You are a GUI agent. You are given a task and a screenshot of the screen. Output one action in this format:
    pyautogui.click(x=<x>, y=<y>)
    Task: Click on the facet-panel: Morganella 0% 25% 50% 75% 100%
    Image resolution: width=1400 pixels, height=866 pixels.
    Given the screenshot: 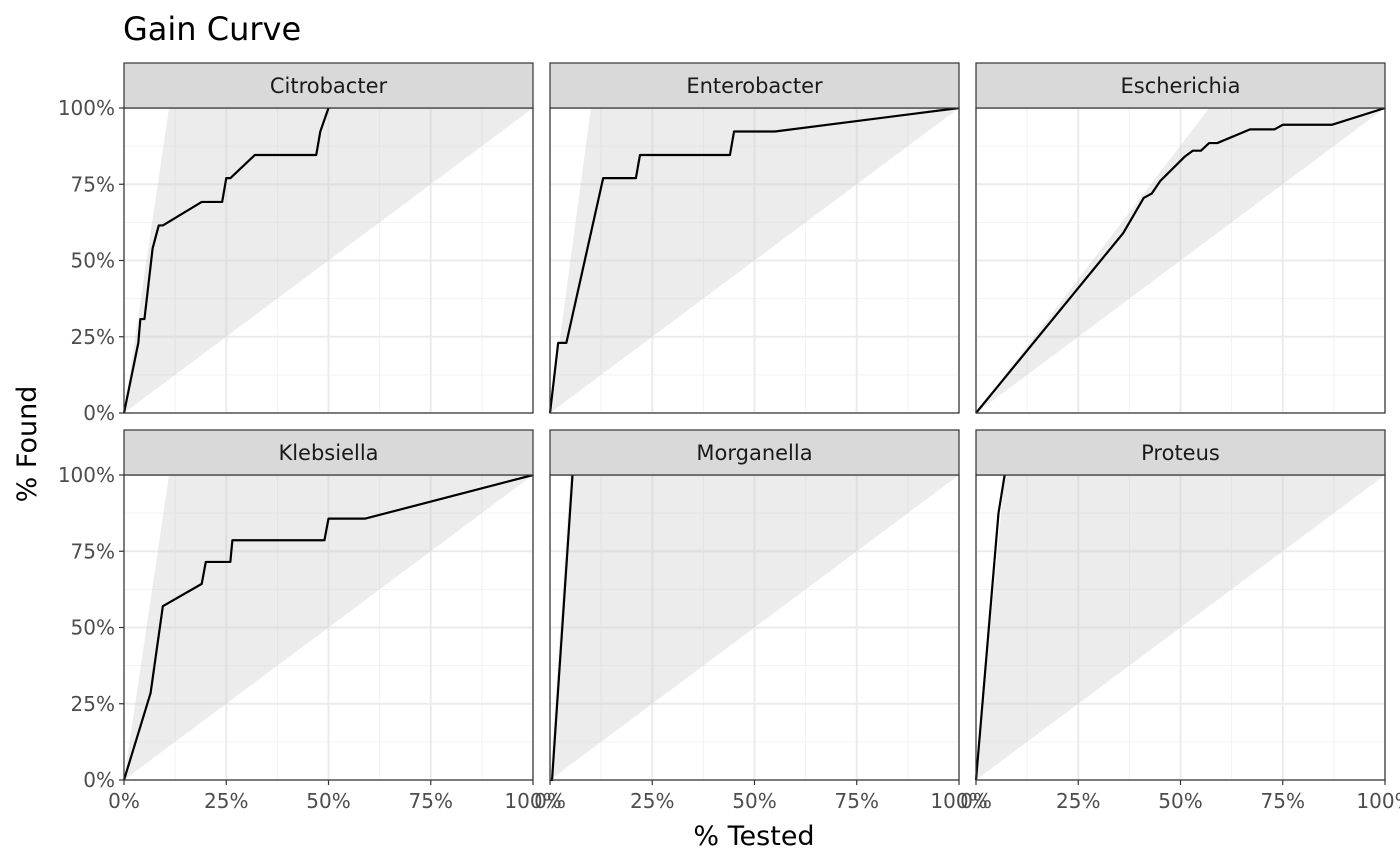 What is the action you would take?
    pyautogui.click(x=761, y=621)
    